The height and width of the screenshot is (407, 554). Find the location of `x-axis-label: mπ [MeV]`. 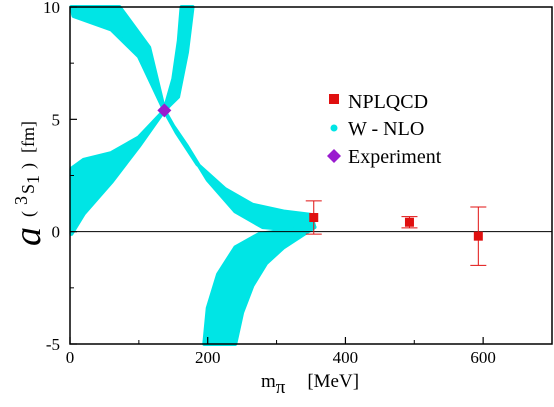

x-axis-label: mπ [MeV] is located at coordinates (310, 384).